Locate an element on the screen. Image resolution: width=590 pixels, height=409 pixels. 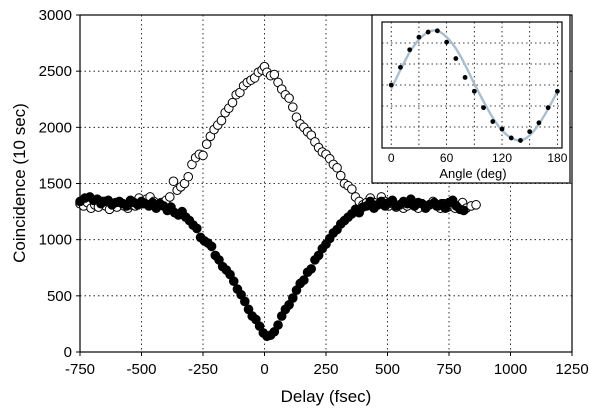
inset-x-tick-label: 0 is located at coordinates (391, 158).